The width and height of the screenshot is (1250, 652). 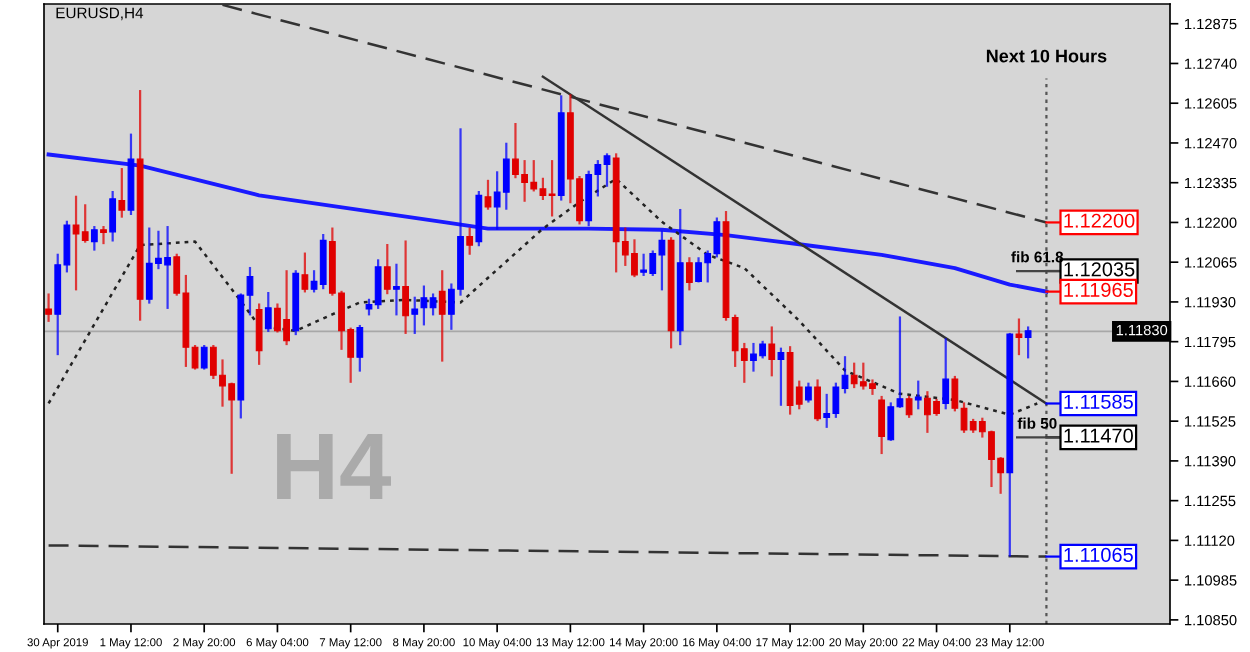 I want to click on ref-line-label: 1.11065, so click(x=1098, y=554).